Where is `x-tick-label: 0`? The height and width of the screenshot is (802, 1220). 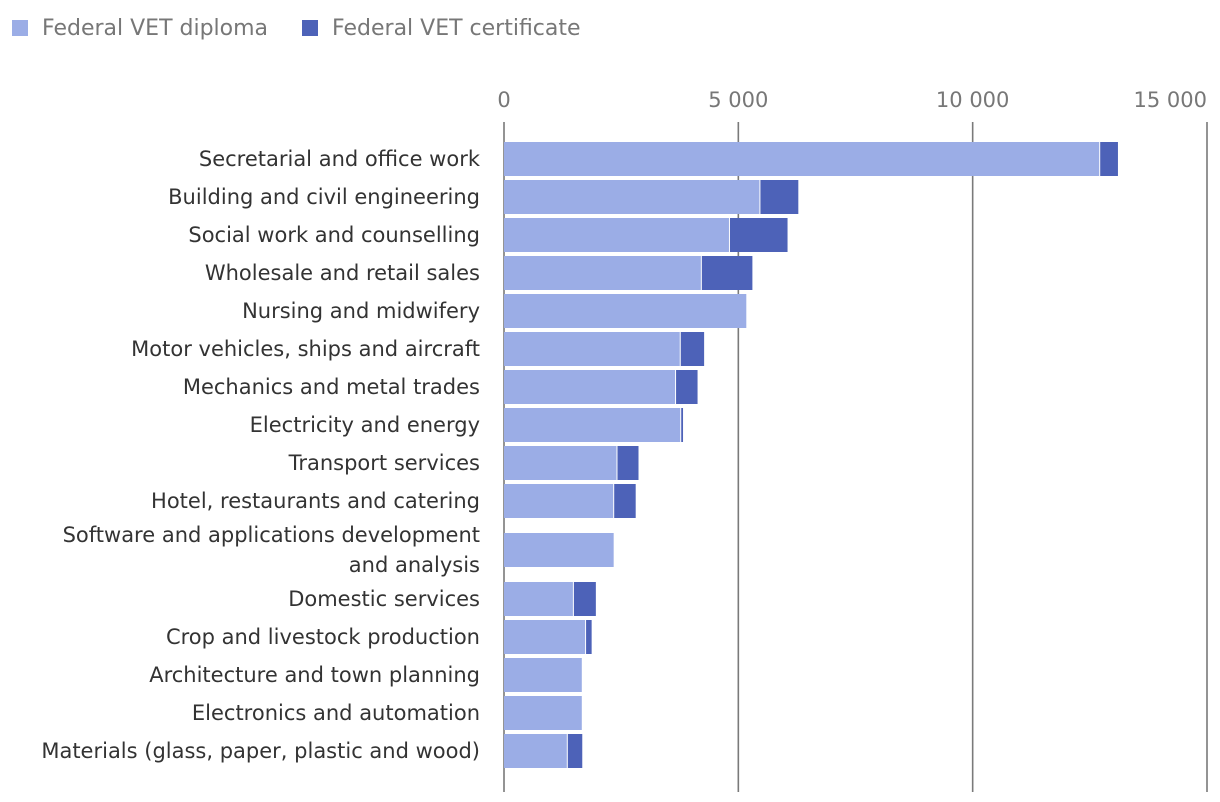 x-tick-label: 0 is located at coordinates (503, 100).